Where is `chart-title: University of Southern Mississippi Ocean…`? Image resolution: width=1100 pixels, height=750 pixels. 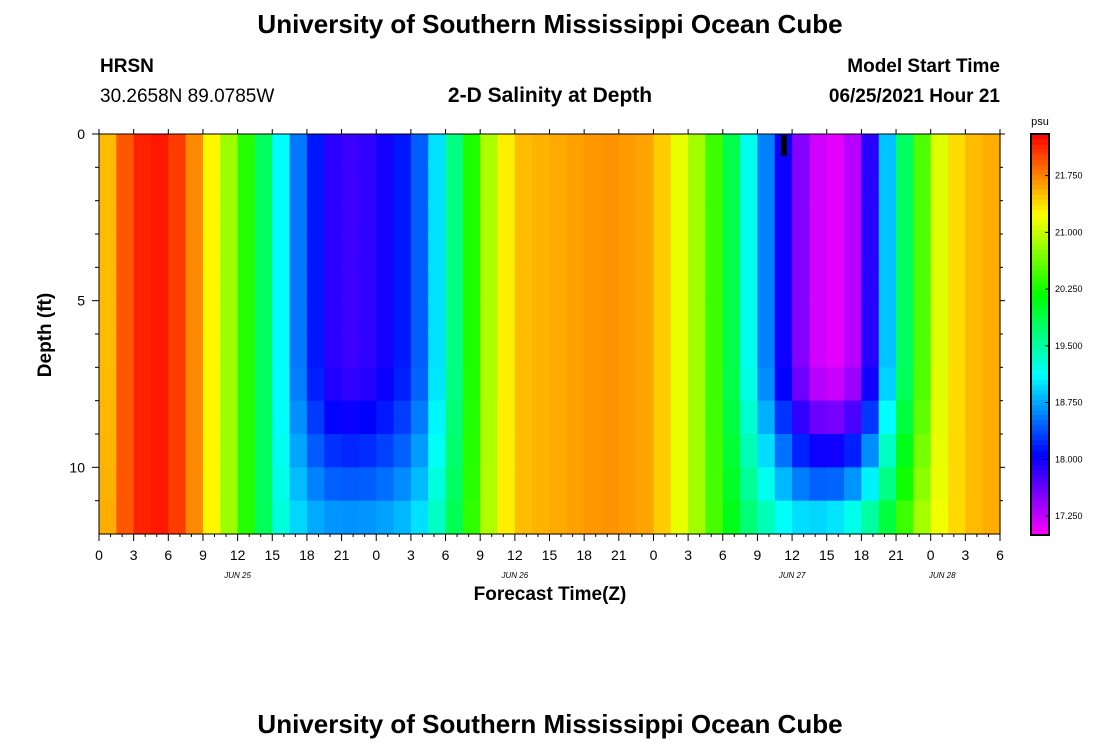 chart-title: University of Southern Mississippi Ocean… is located at coordinates (550, 24).